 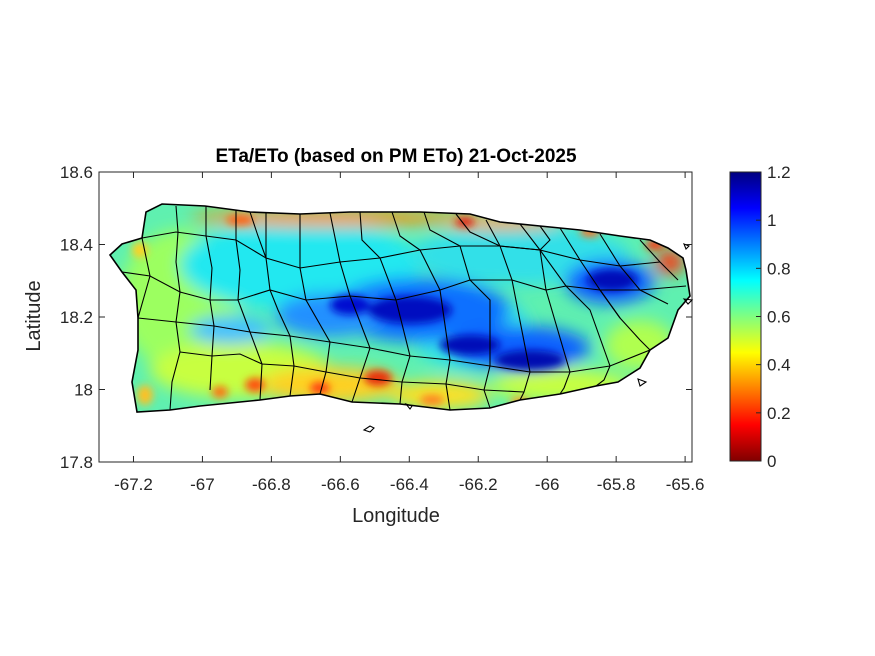 I want to click on x-axis-label: Longitude, so click(x=396, y=516).